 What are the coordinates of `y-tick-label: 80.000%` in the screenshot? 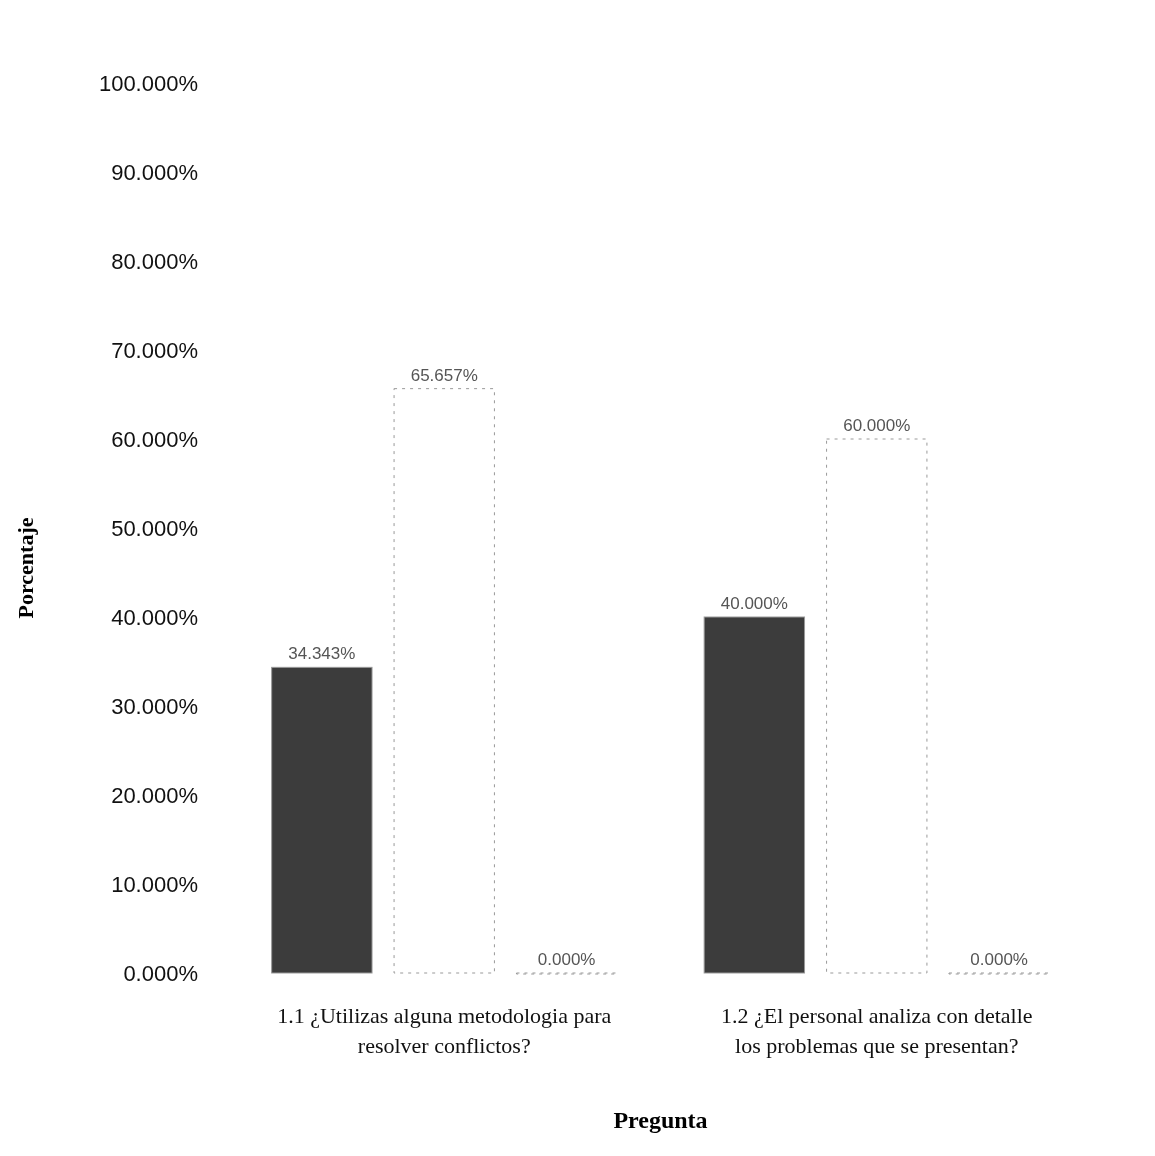 It's located at (154, 261).